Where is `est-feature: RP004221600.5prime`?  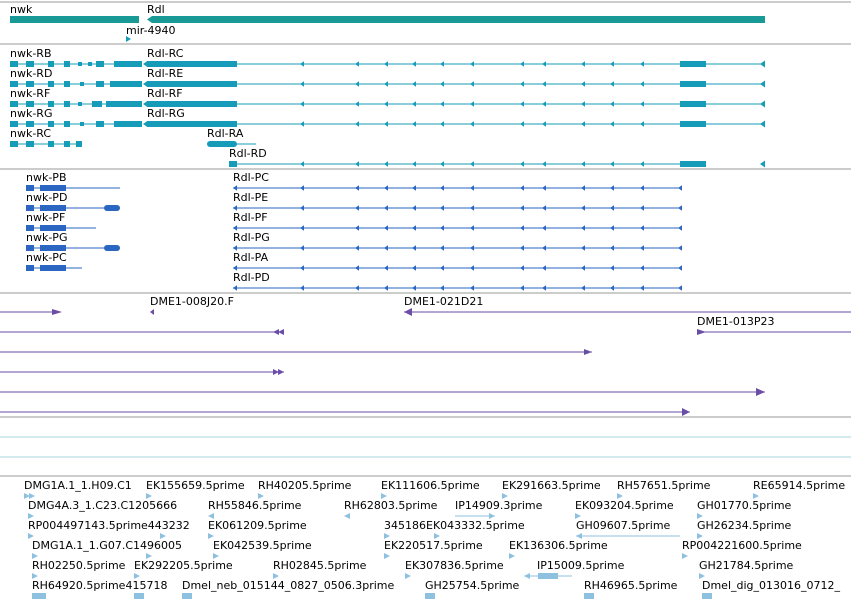 est-feature: RP004221600.5prime is located at coordinates (742, 549).